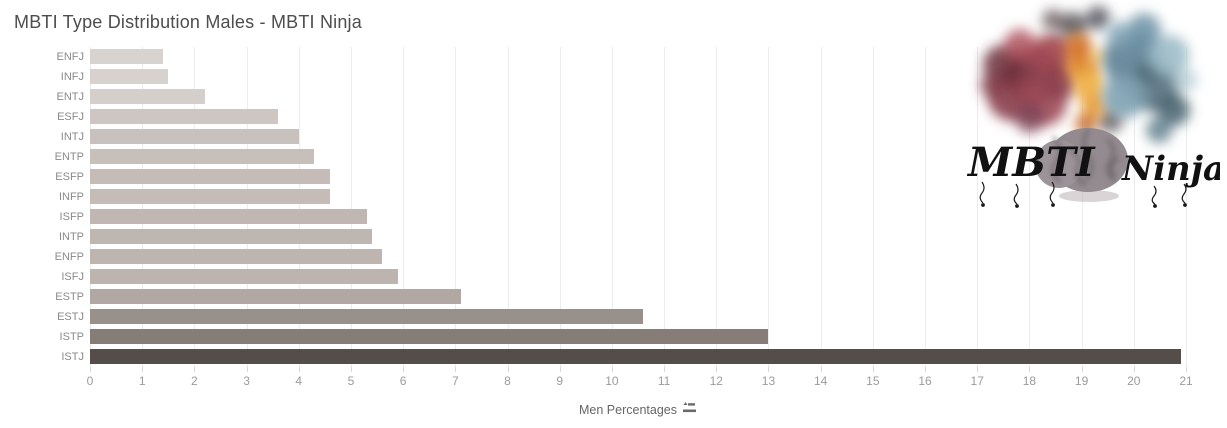  Describe the element at coordinates (820, 381) in the screenshot. I see `x-tick-label-14: 14` at that location.